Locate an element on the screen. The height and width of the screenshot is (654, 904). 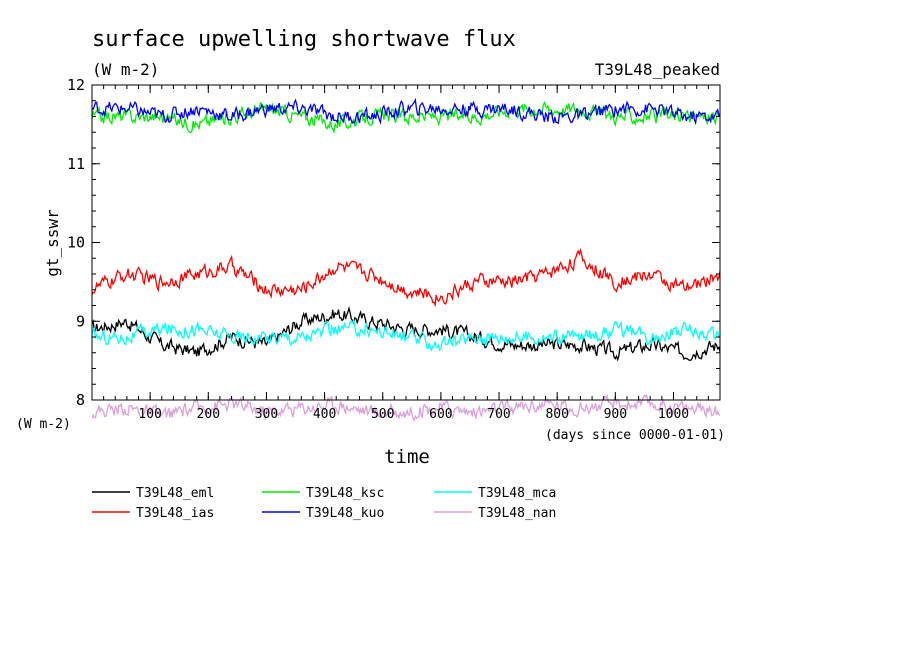
y-tick-label: 11 is located at coordinates (76, 164).